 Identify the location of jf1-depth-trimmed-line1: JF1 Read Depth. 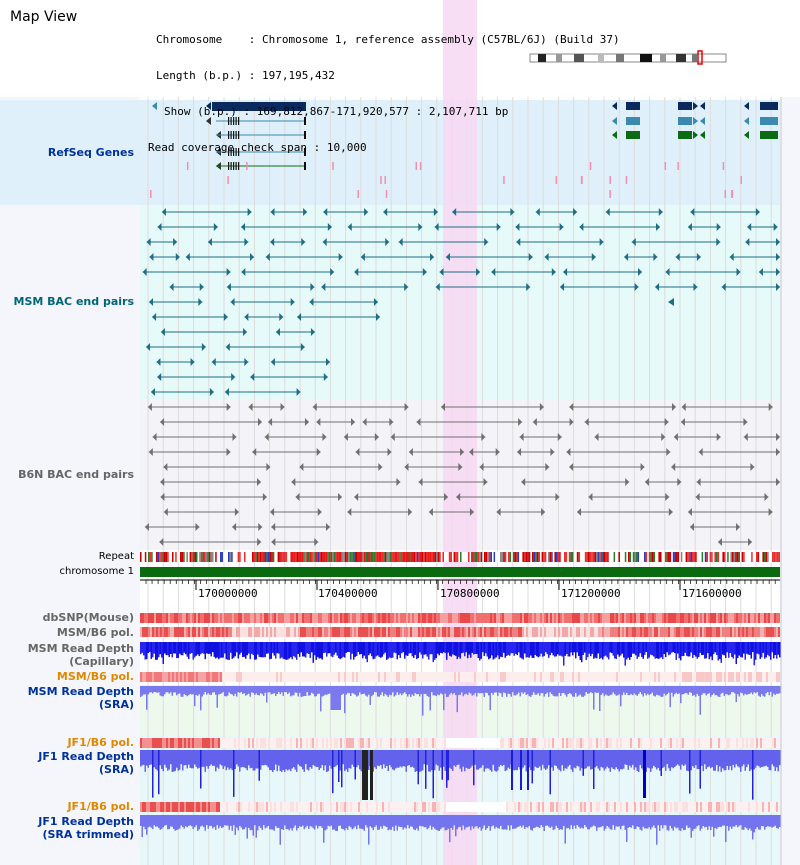
(86, 821).